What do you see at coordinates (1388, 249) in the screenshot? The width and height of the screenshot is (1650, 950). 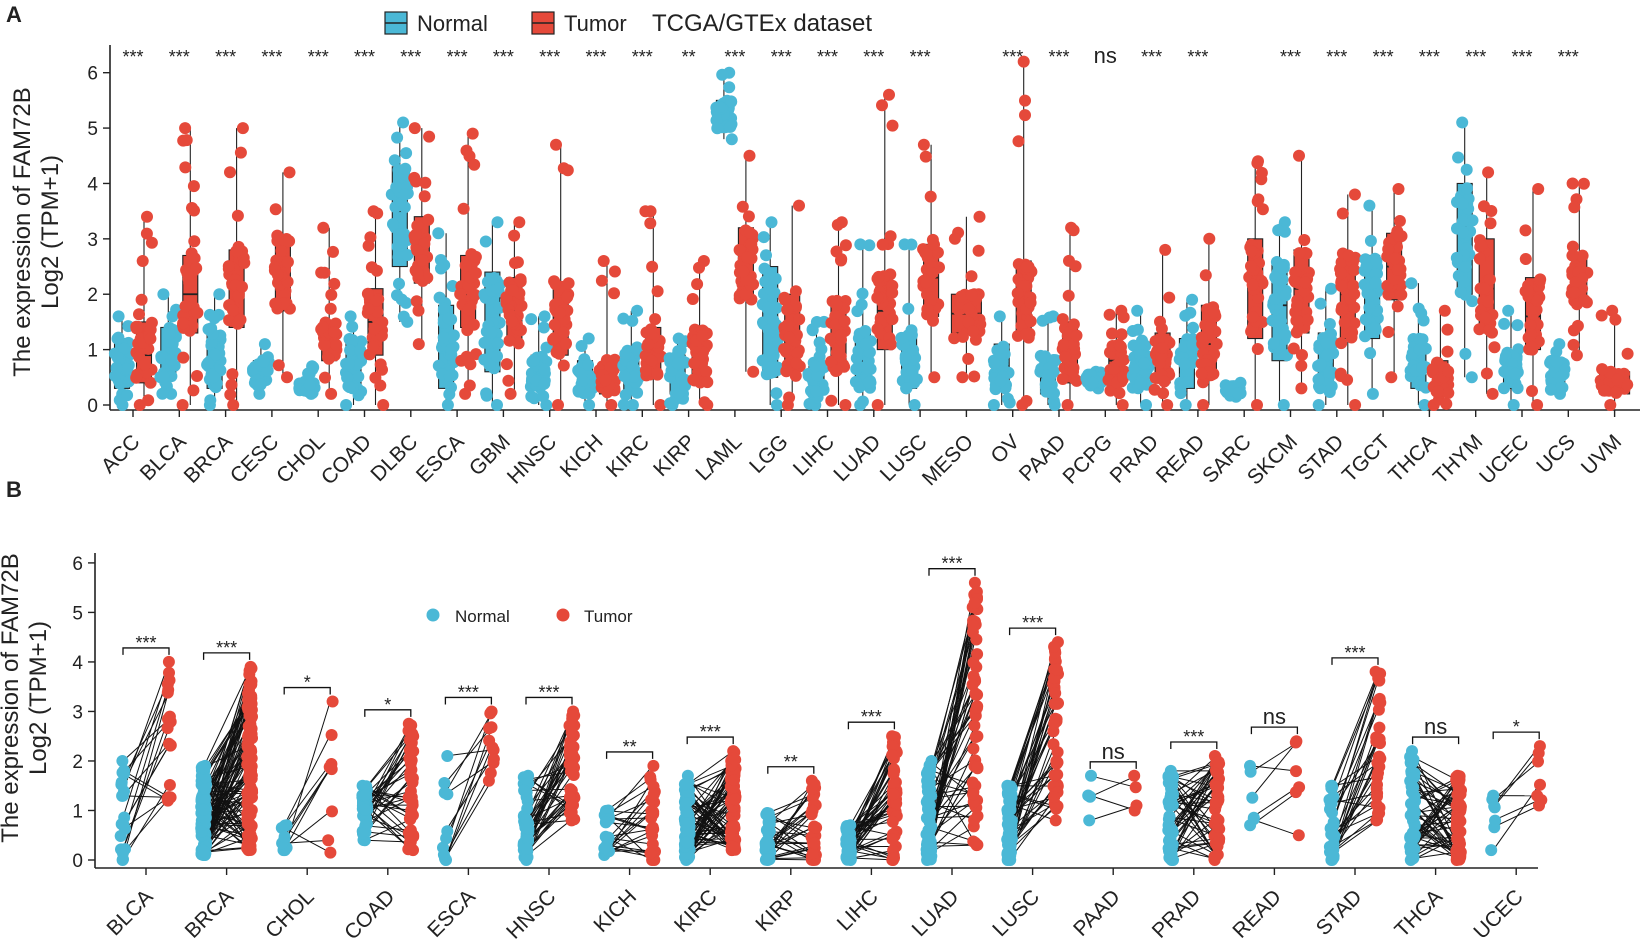 I see `point-a-tumor-tgct` at bounding box center [1388, 249].